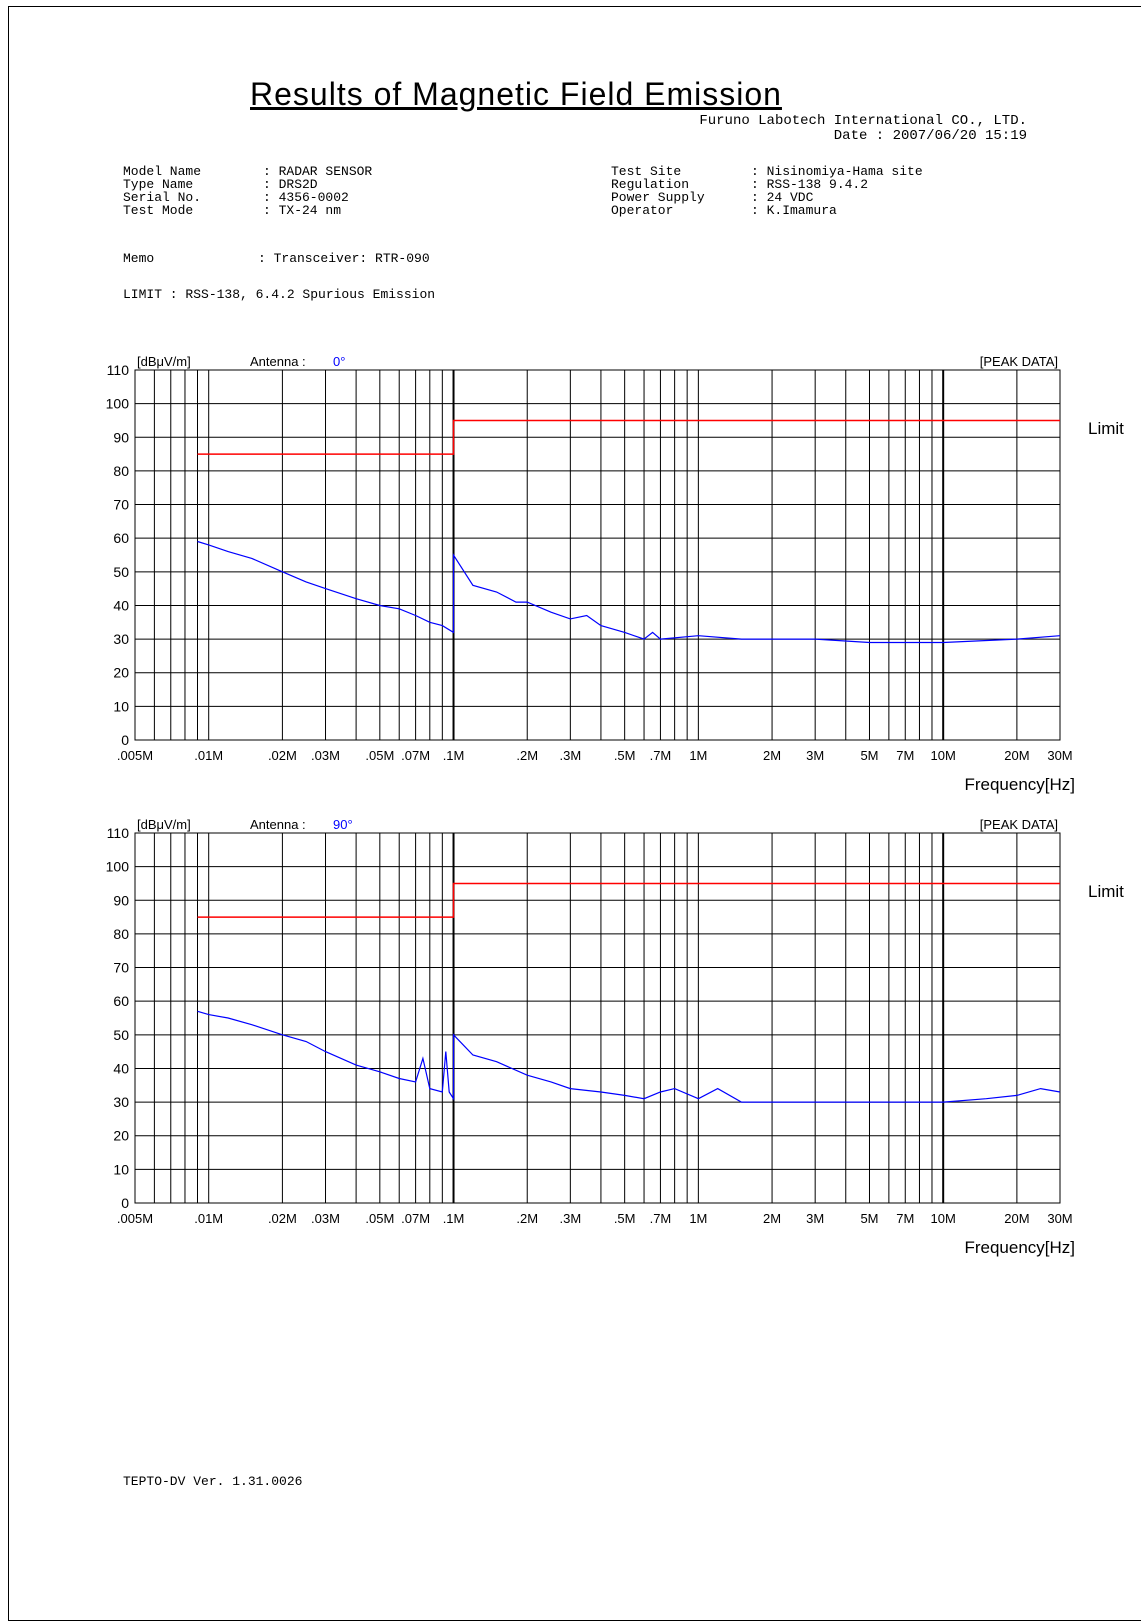 This screenshot has width=1141, height=1621. I want to click on info-label: Model Name, so click(162, 171).